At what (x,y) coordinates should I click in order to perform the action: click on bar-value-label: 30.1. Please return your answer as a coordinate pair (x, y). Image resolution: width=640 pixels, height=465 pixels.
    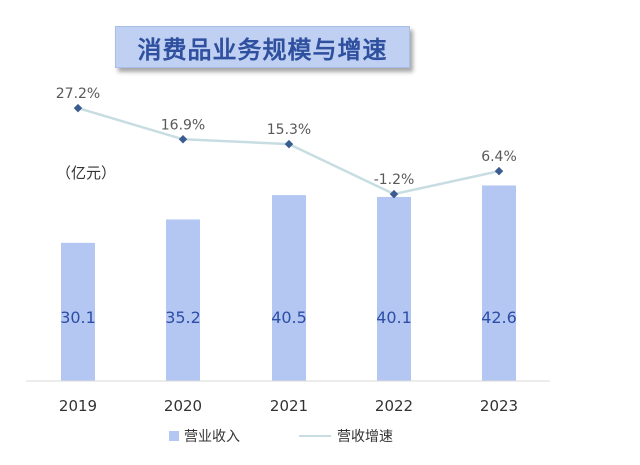
    Looking at the image, I should click on (78, 317).